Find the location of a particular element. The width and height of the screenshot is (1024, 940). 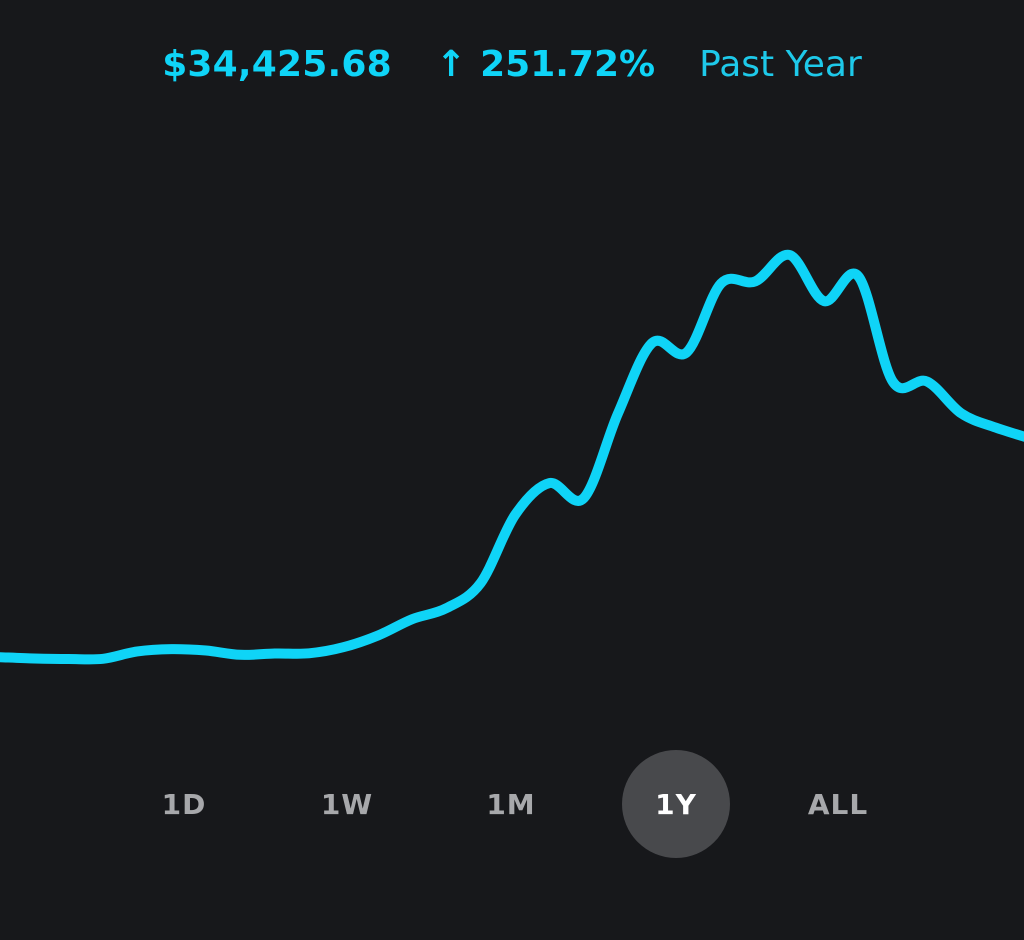

range-1m-button: 1M is located at coordinates (511, 804).